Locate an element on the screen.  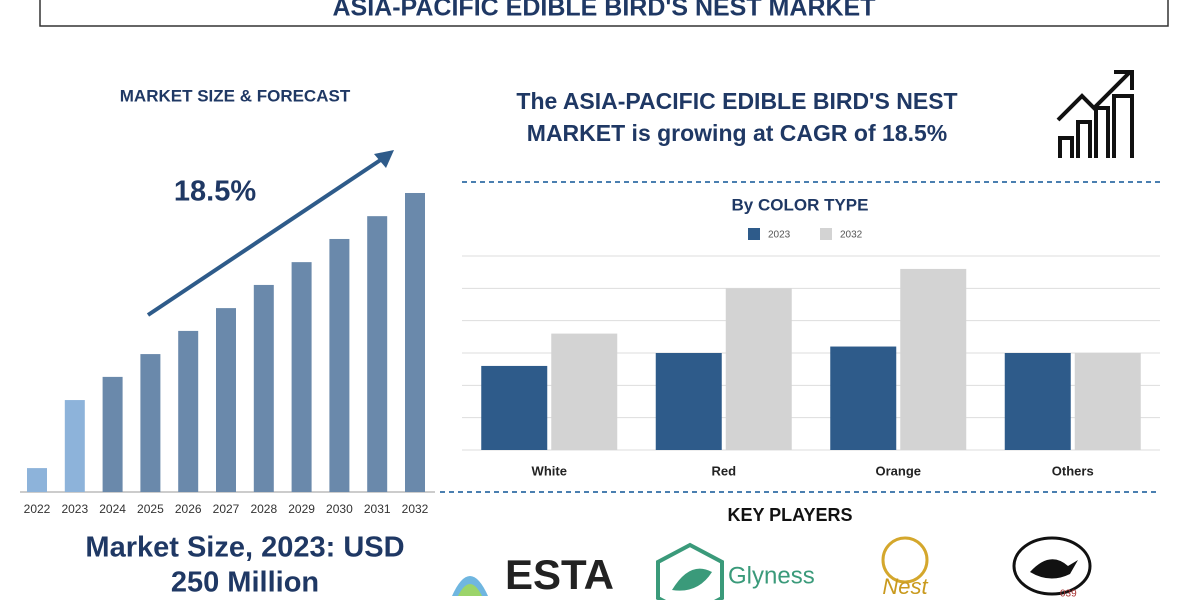
x-tick-label: 2027 is located at coordinates (226, 509).